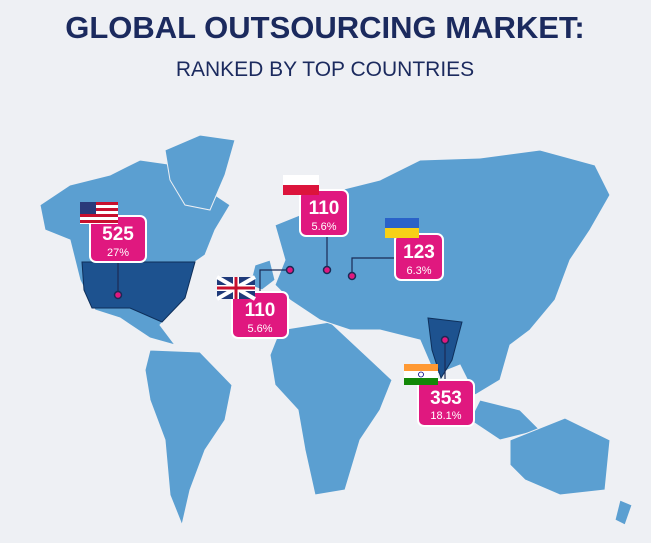 The image size is (651, 543). Describe the element at coordinates (419, 252) in the screenshot. I see `value: 123` at that location.